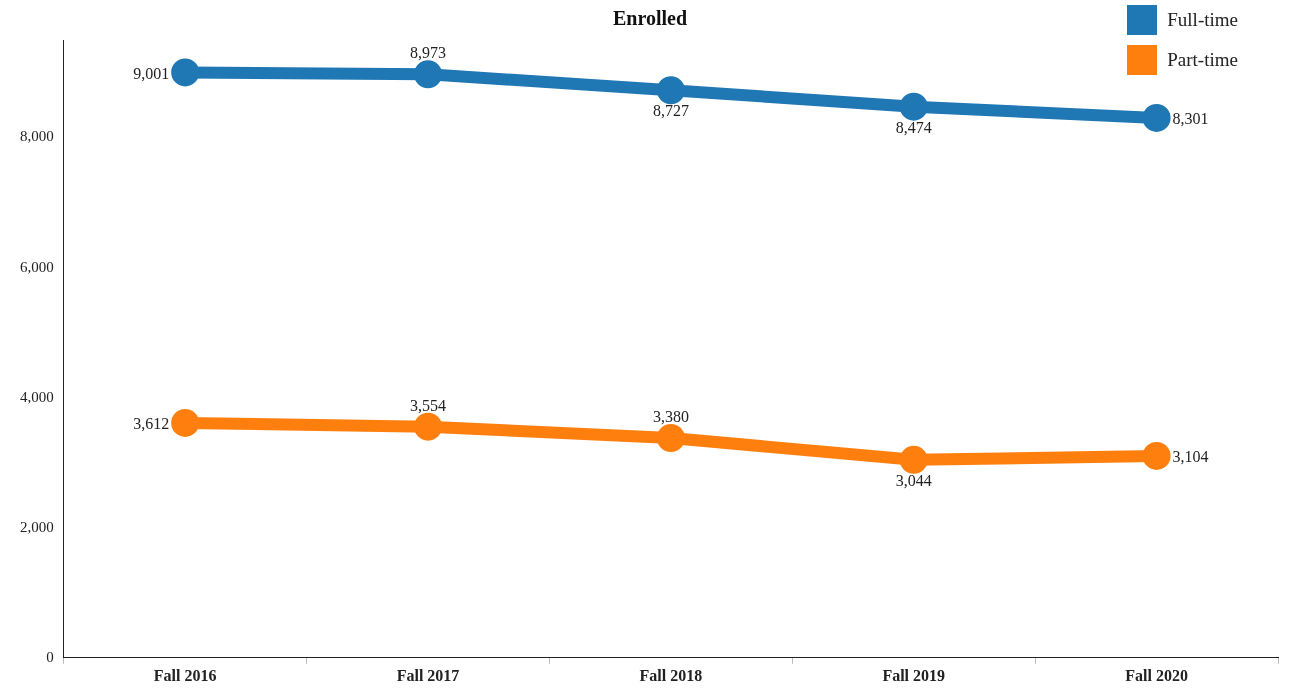 This screenshot has width=1298, height=689. Describe the element at coordinates (913, 127) in the screenshot. I see `data-label: 8,474` at that location.